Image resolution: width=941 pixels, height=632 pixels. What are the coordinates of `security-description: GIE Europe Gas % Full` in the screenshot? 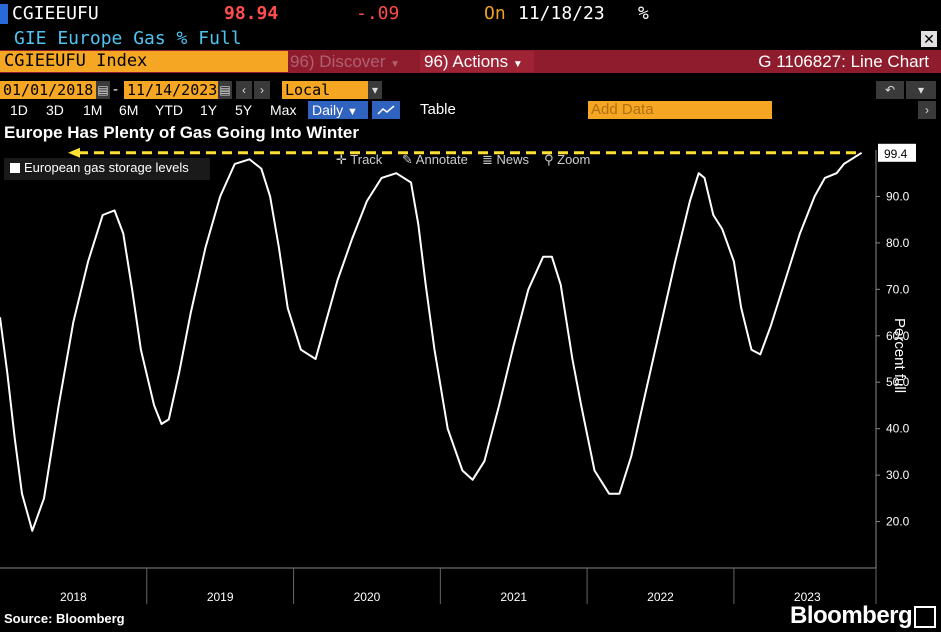 It's located at (128, 38).